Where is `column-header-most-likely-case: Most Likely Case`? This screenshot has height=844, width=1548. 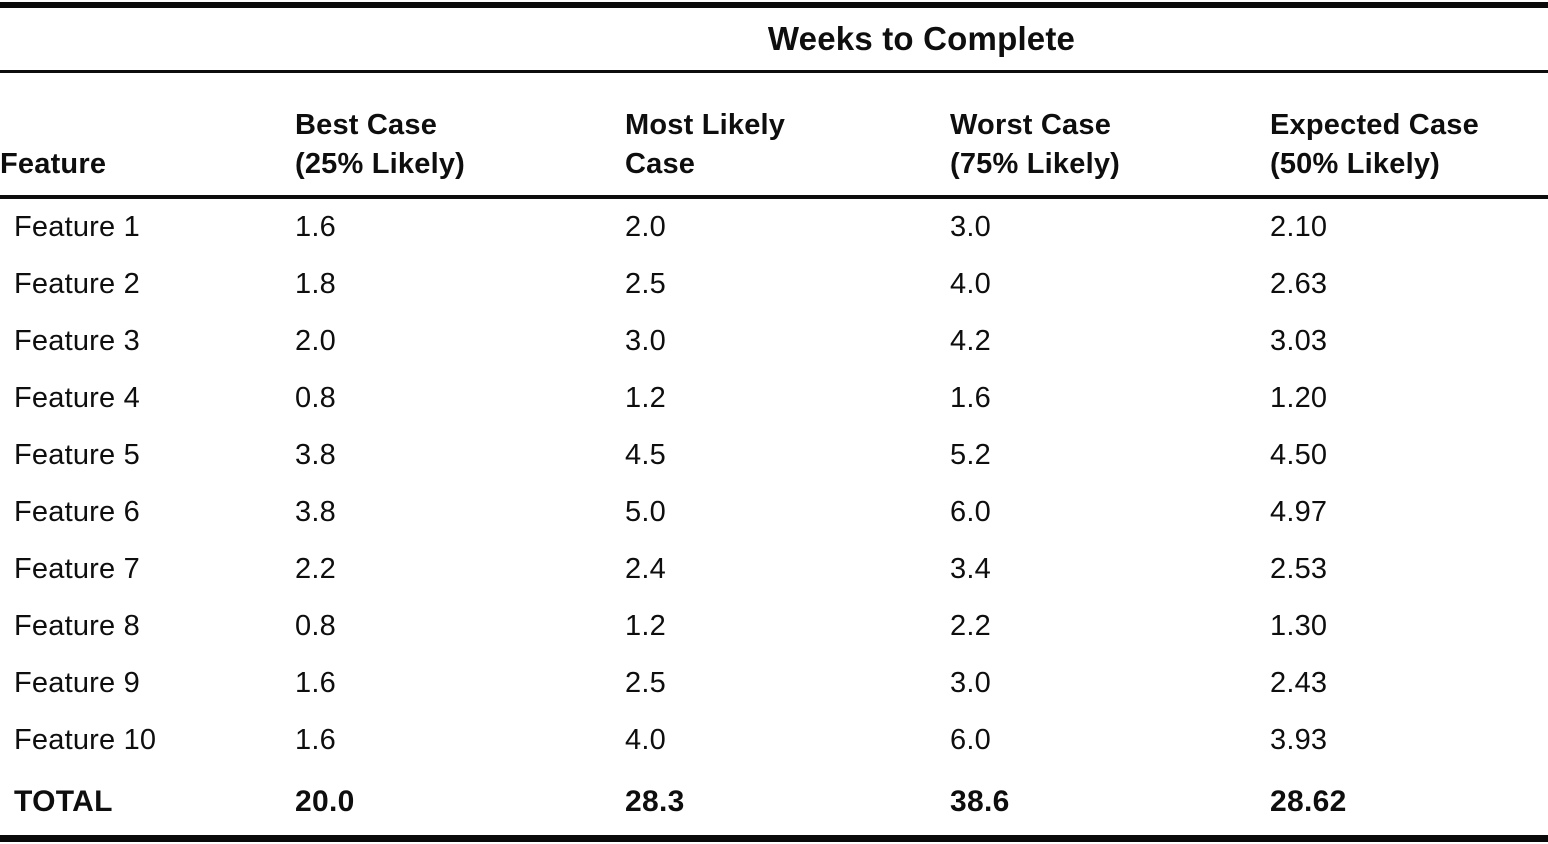 column-header-most-likely-case: Most Likely Case is located at coordinates (787, 135).